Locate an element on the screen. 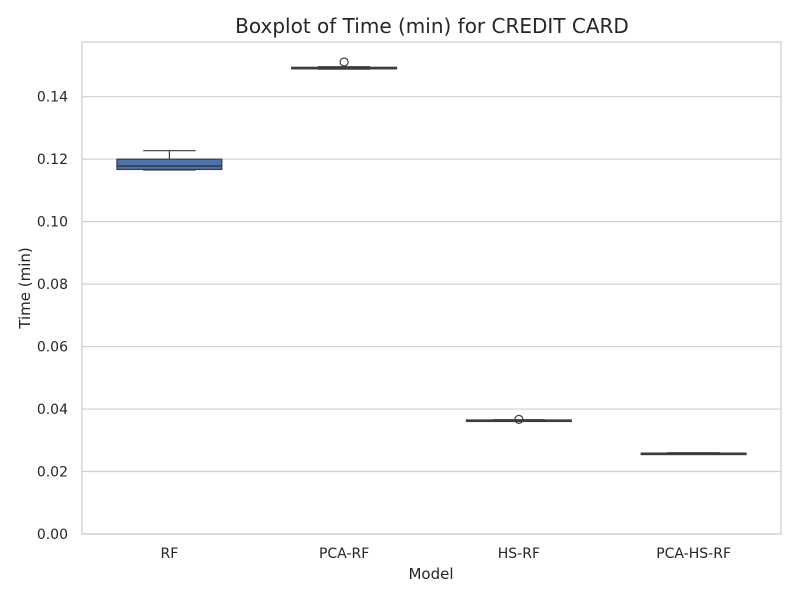 This screenshot has height=600, width=800. chart-title: Boxplot of Time (min) for CREDIT CARD is located at coordinates (432, 26).